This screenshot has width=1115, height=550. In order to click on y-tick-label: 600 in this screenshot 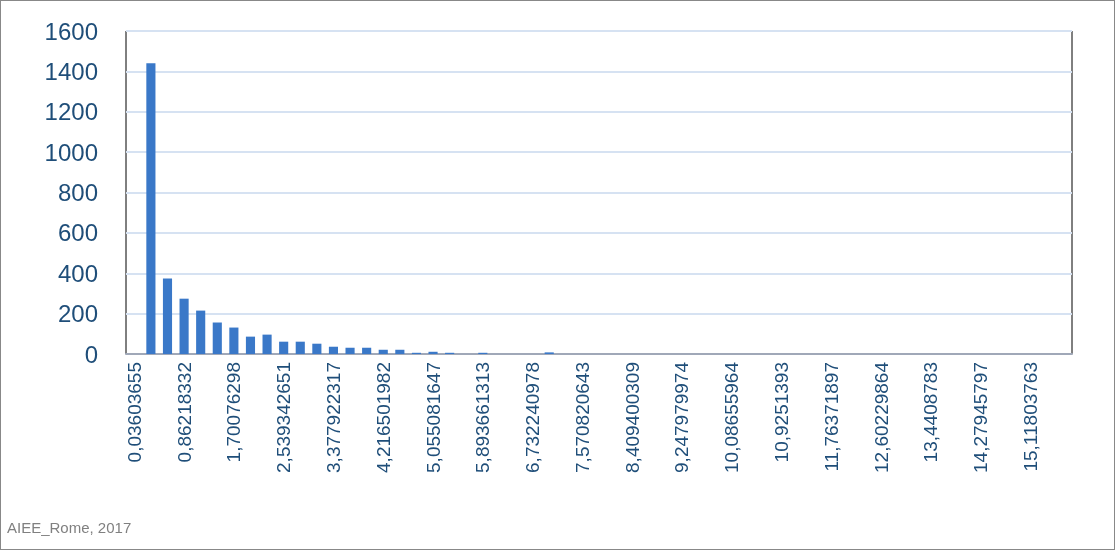, I will do `click(77, 233)`.